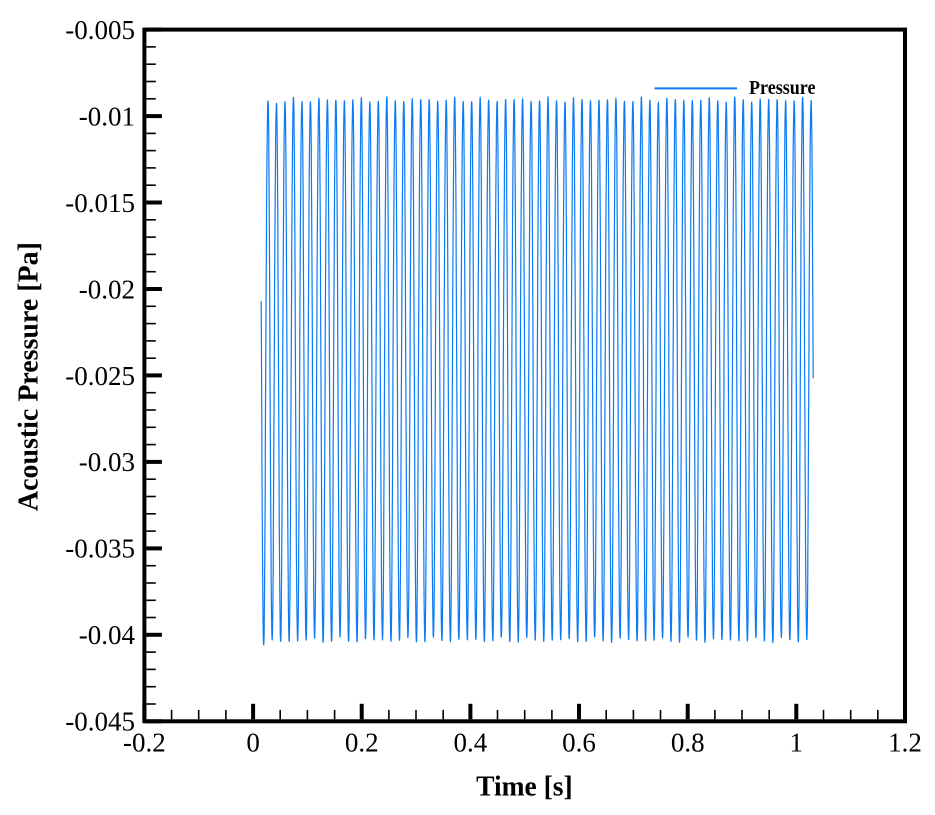 The height and width of the screenshot is (815, 935). I want to click on svg-text: -0.01, so click(107, 116).